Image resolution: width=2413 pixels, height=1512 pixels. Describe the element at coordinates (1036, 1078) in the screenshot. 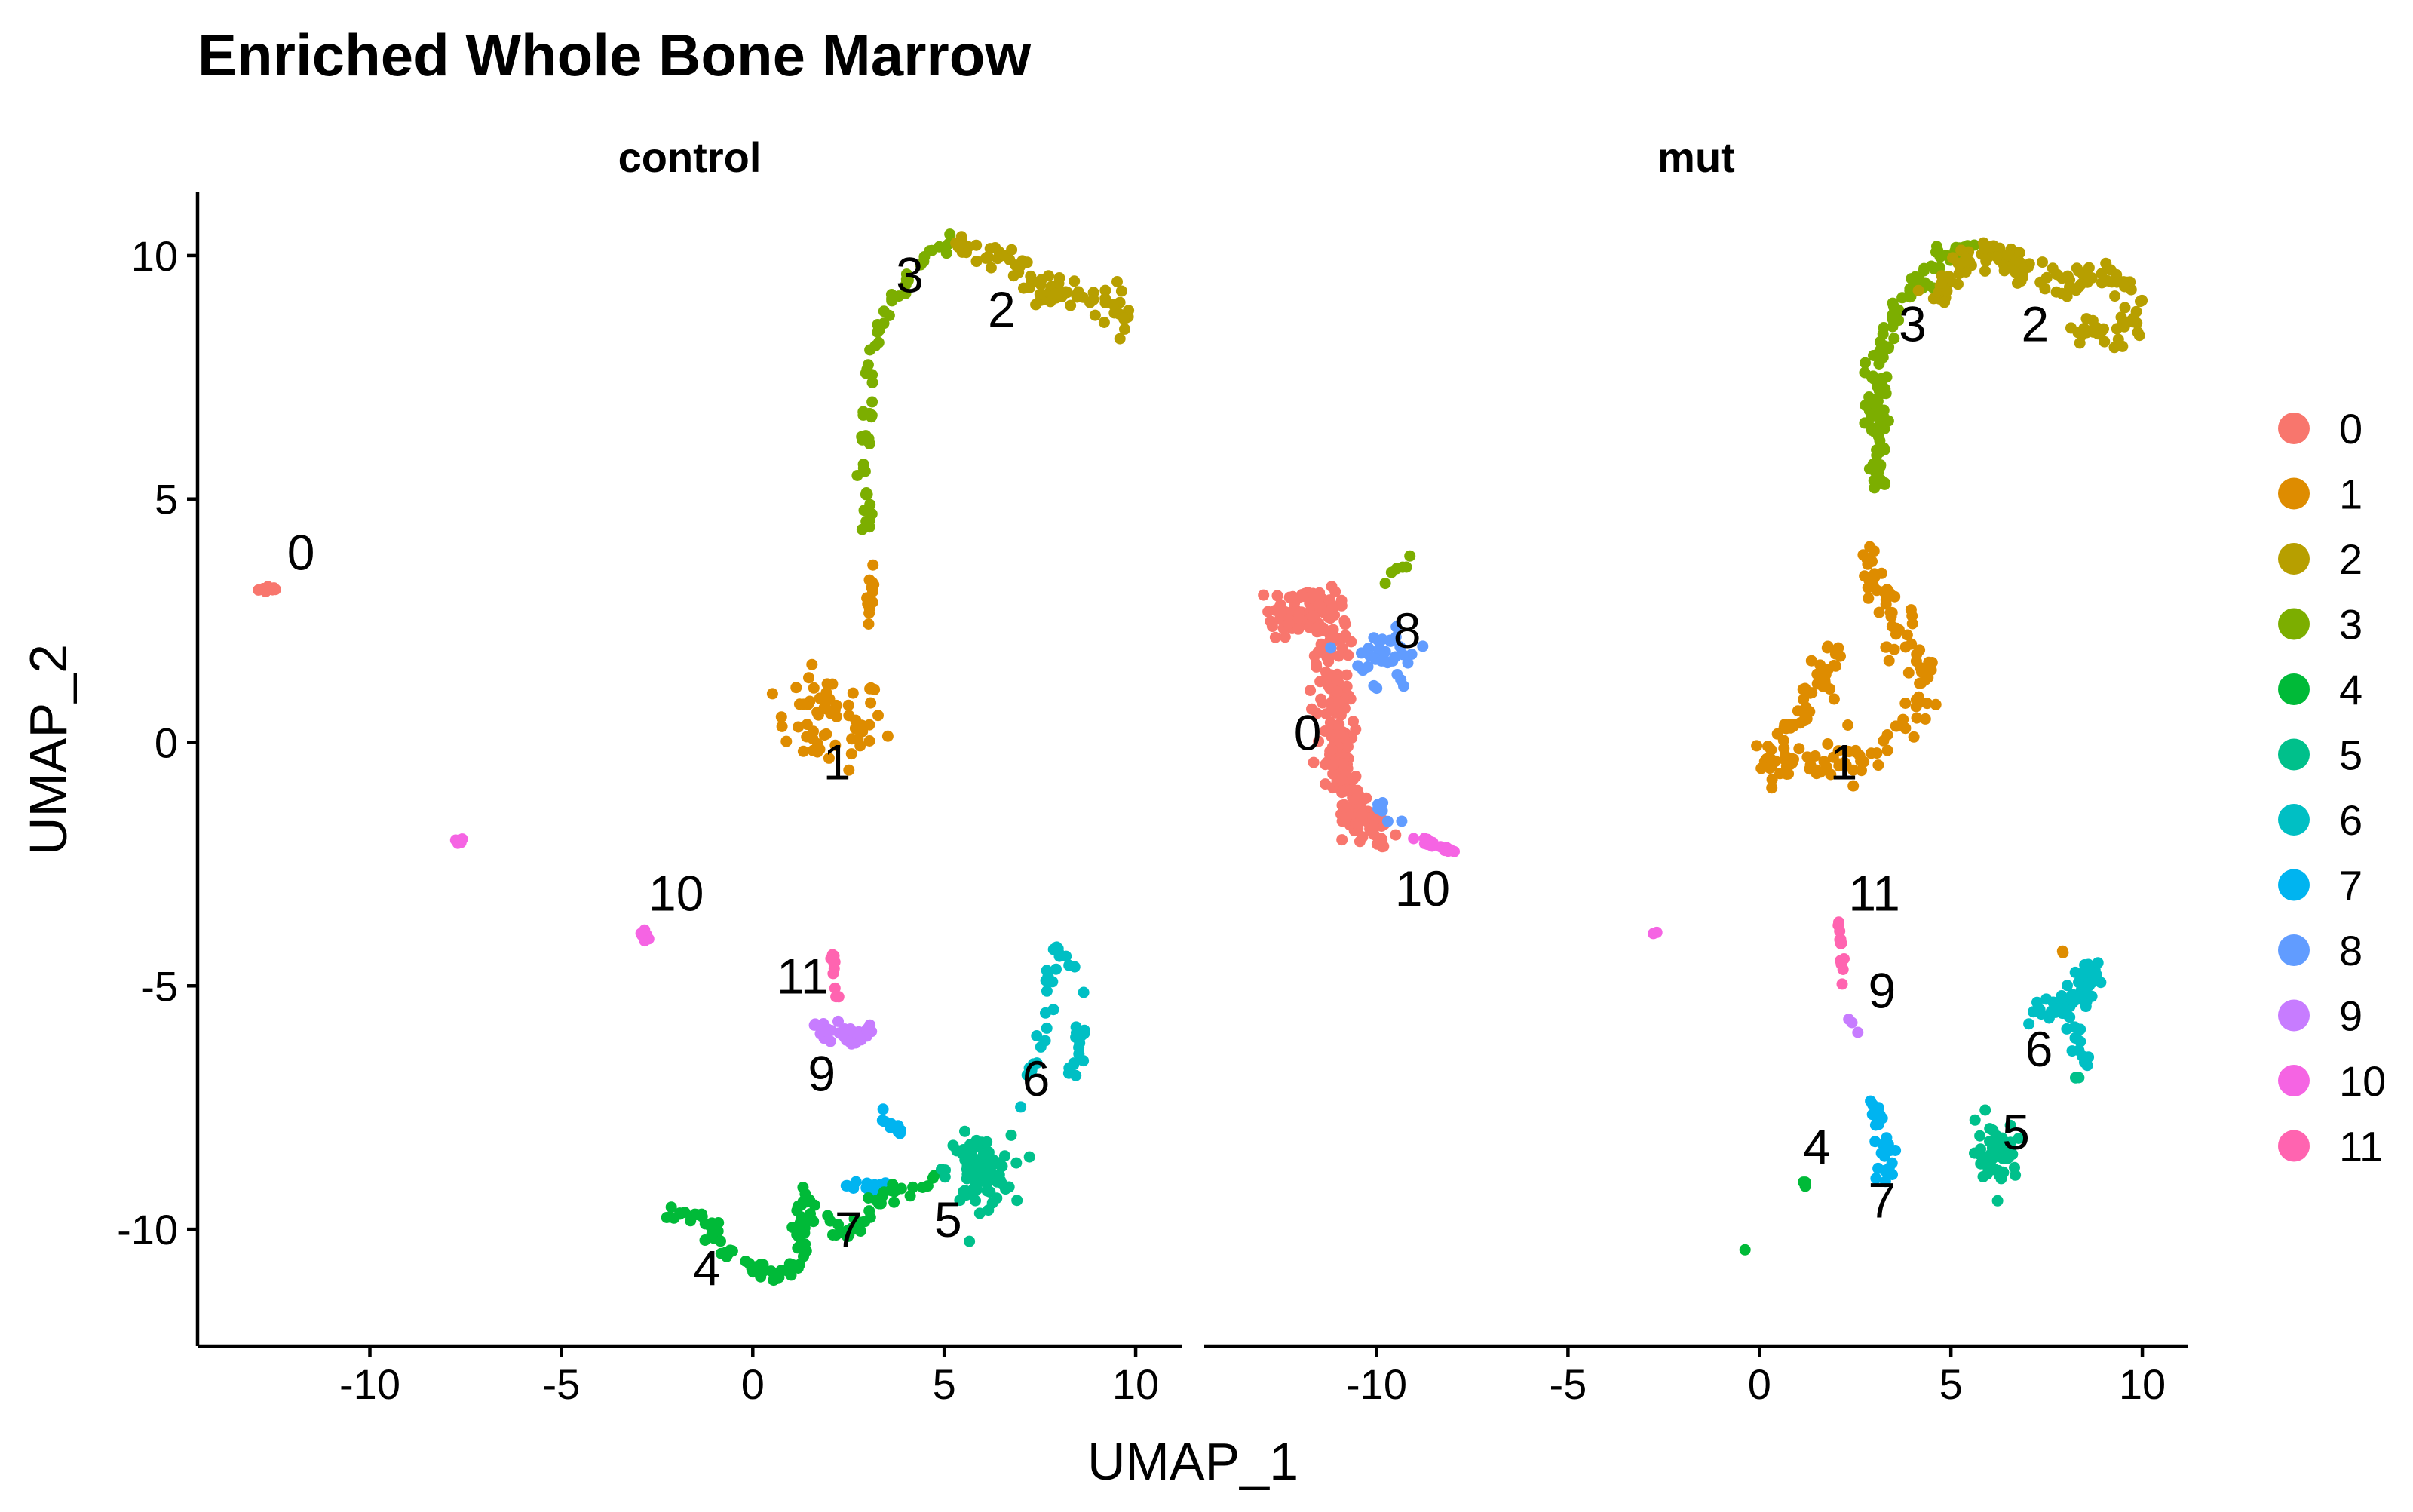

I see `cluster-label-6: 6` at that location.